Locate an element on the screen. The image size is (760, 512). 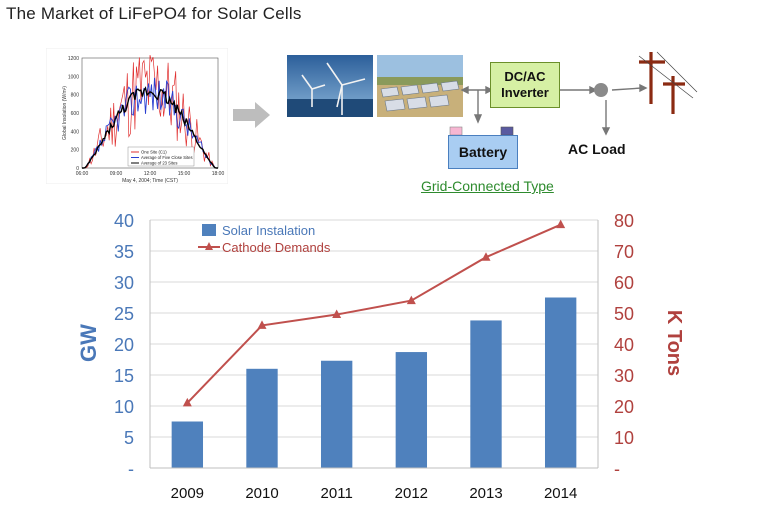
legend-label-line: Cathode Demands is located at coordinates (276, 247).